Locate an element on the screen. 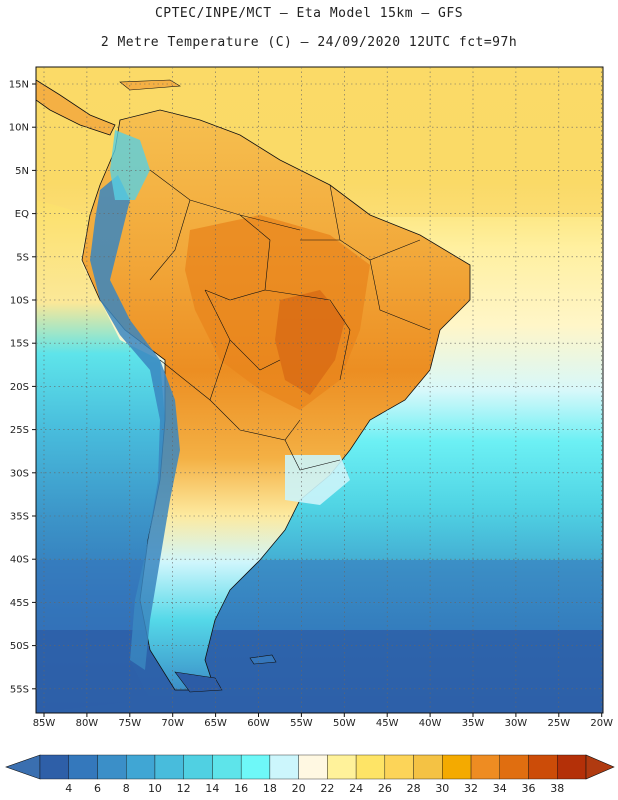 This screenshot has height=800, width=618. map-title-line1: CPTEC/INPE/MCT – Eta Model 15km – GFS is located at coordinates (309, 13).